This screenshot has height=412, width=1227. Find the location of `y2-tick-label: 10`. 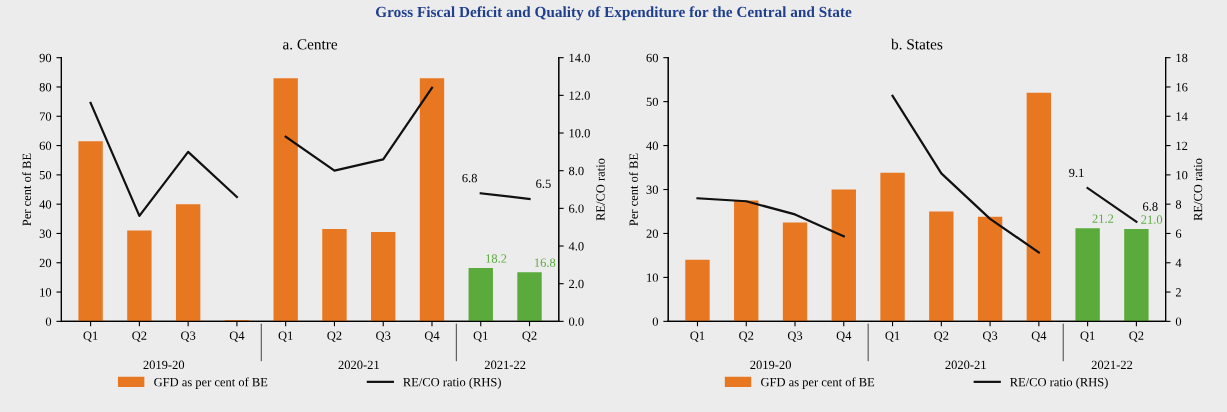

y2-tick-label: 10 is located at coordinates (1182, 175).